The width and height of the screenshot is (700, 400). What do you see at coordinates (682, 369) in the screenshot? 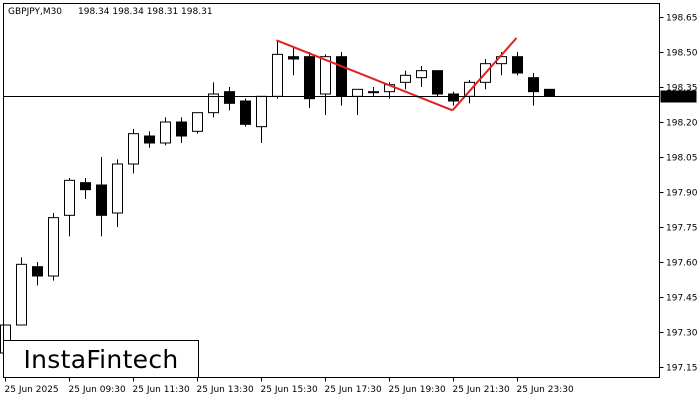
I see `y-tick-label: 197.15` at bounding box center [682, 369].